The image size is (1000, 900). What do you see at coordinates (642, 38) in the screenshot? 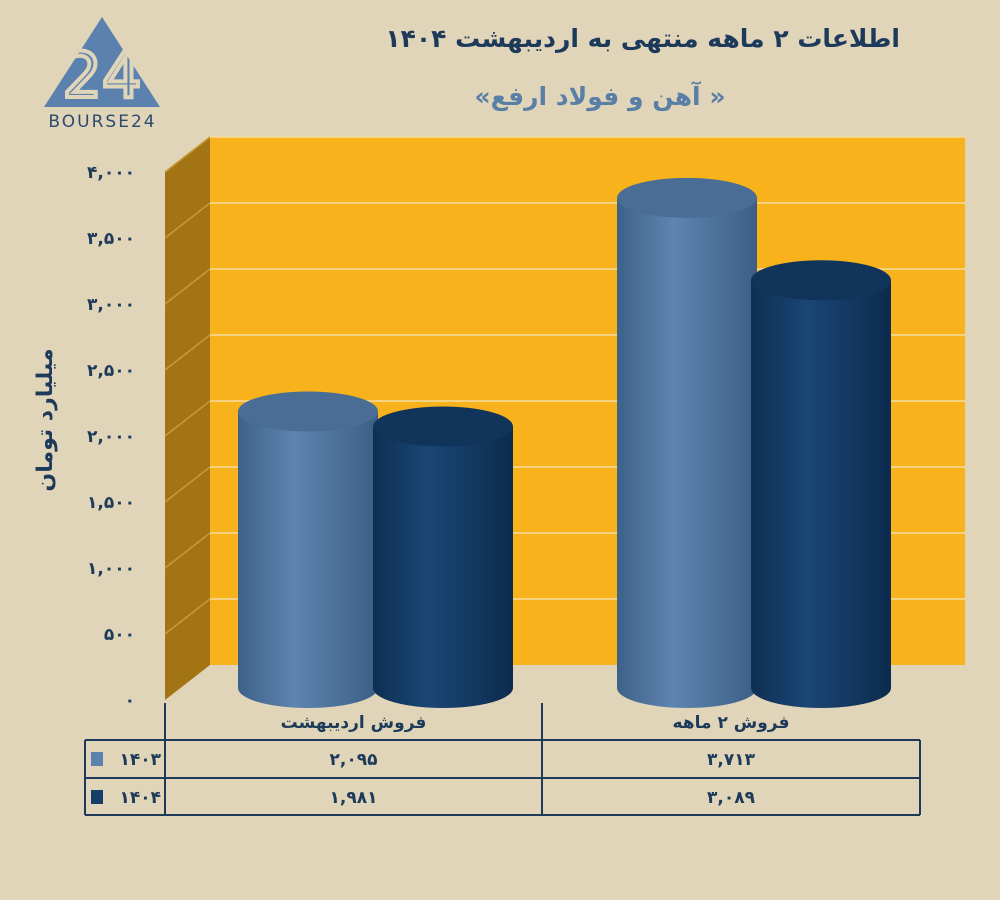
I see `chart-title: اطلاعات ۲ ماهه منتهی به اردیبهشت ۱۴۰۴` at bounding box center [642, 38].